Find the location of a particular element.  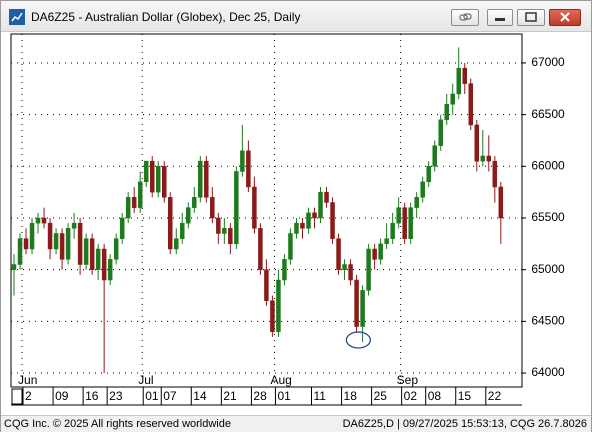

month-label: Jul is located at coordinates (145, 380).